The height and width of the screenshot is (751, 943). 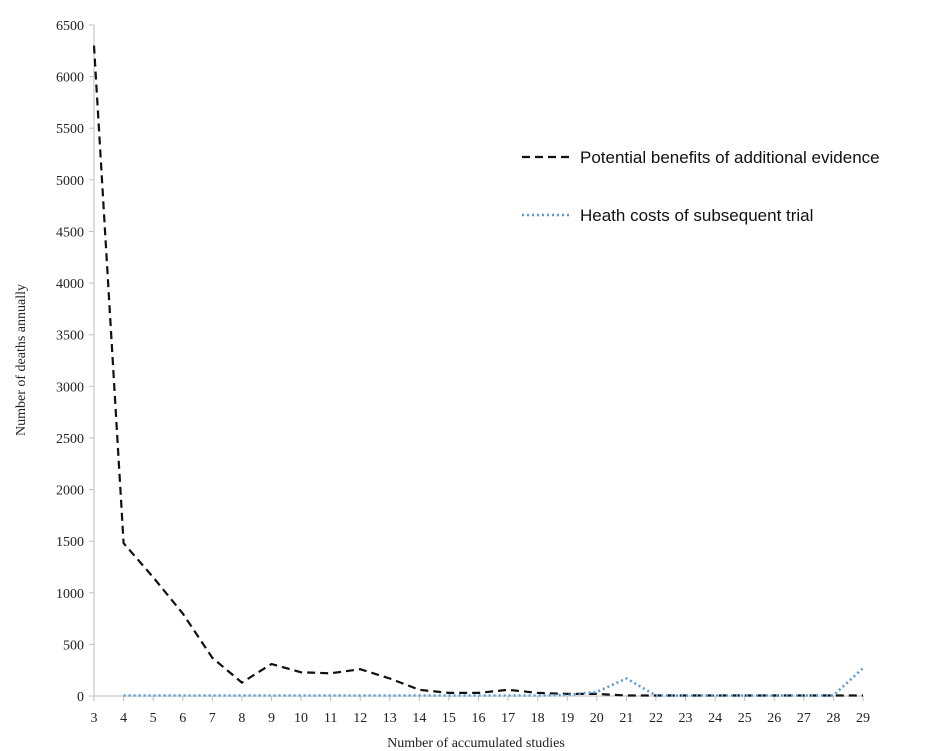 What do you see at coordinates (419, 718) in the screenshot?
I see `x-tick-label: 14` at bounding box center [419, 718].